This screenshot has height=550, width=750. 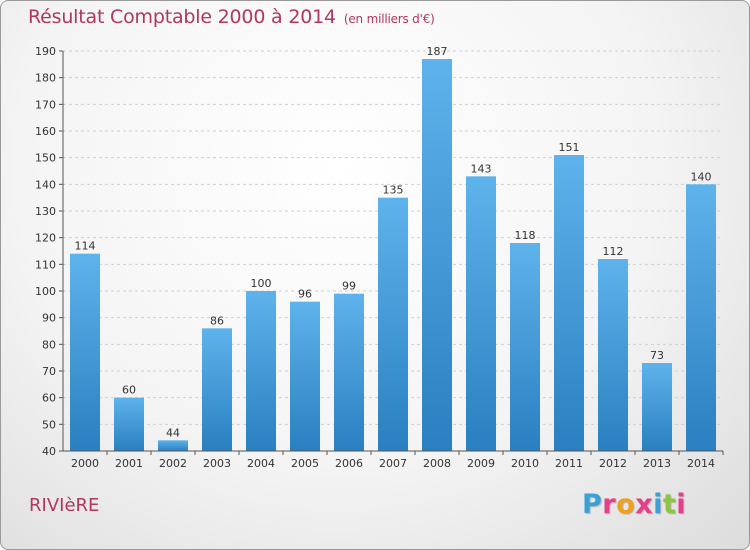 I want to click on y-tick-label: 170, so click(x=45, y=104).